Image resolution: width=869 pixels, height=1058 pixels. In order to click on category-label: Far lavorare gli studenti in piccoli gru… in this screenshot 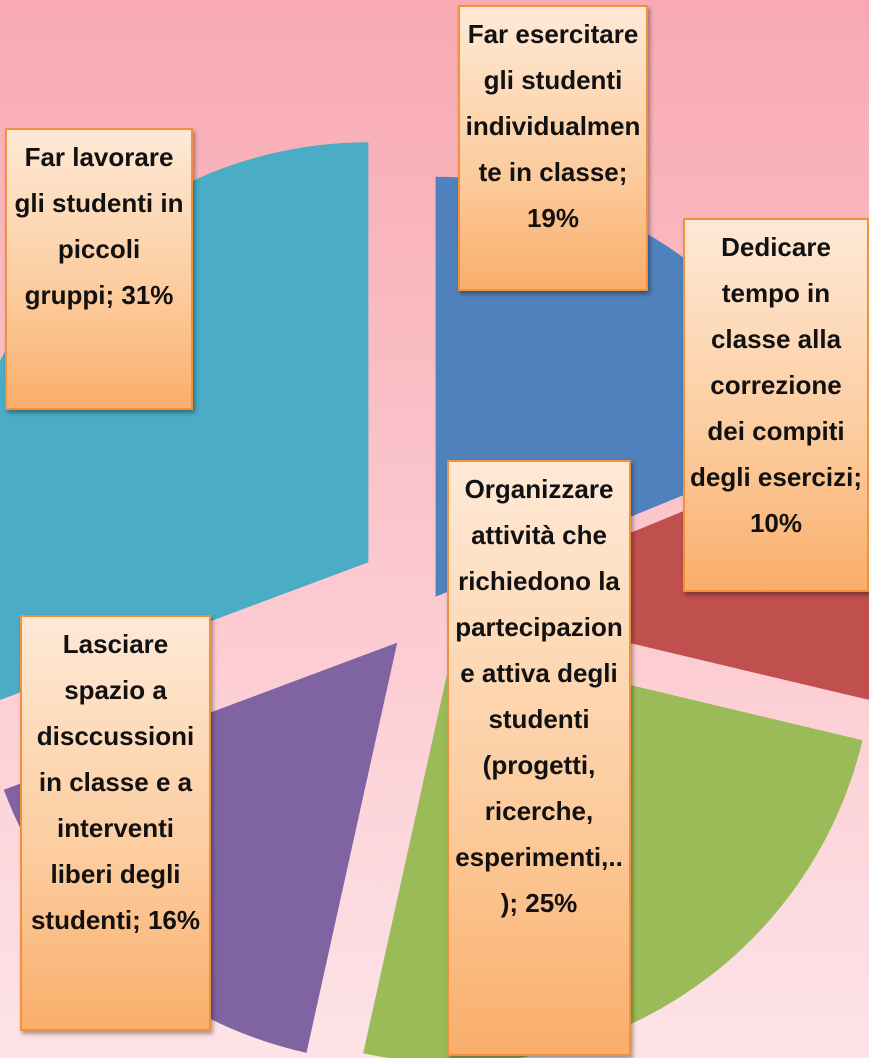, I will do `click(99, 226)`.